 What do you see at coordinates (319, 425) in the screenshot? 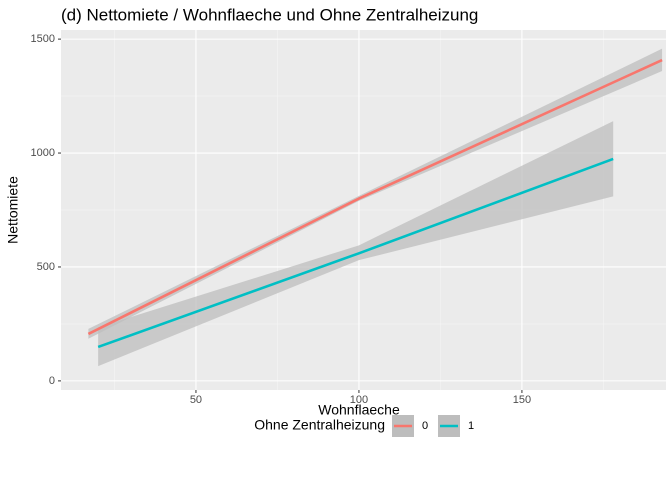
I see `legend-title: Ohne Zentralheizung` at bounding box center [319, 425].